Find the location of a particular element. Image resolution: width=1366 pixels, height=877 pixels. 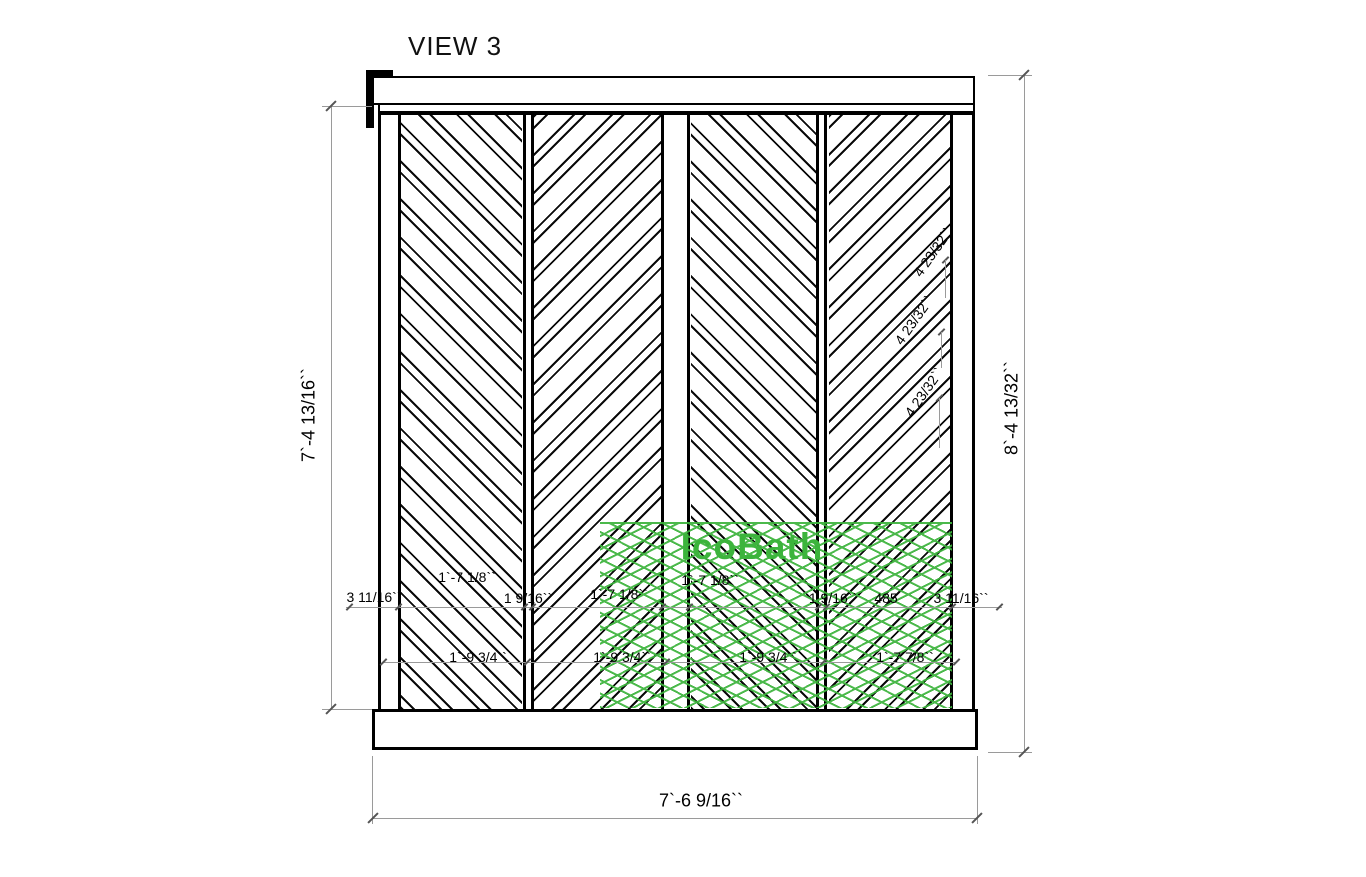

top-left-notch is located at coordinates (379, 73).